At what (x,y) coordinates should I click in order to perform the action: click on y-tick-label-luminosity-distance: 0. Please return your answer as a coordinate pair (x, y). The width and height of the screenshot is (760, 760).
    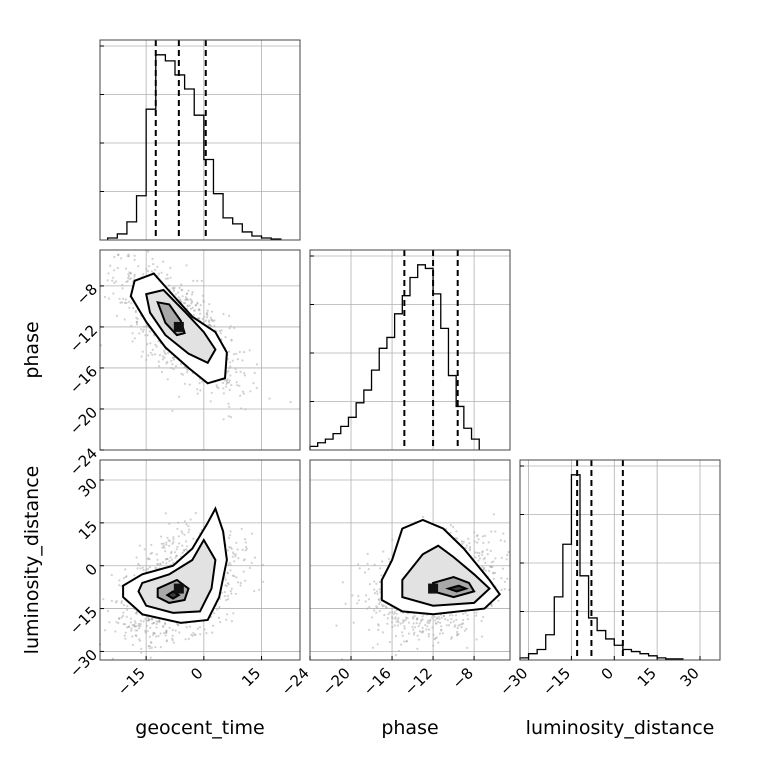
    Looking at the image, I should click on (91, 569).